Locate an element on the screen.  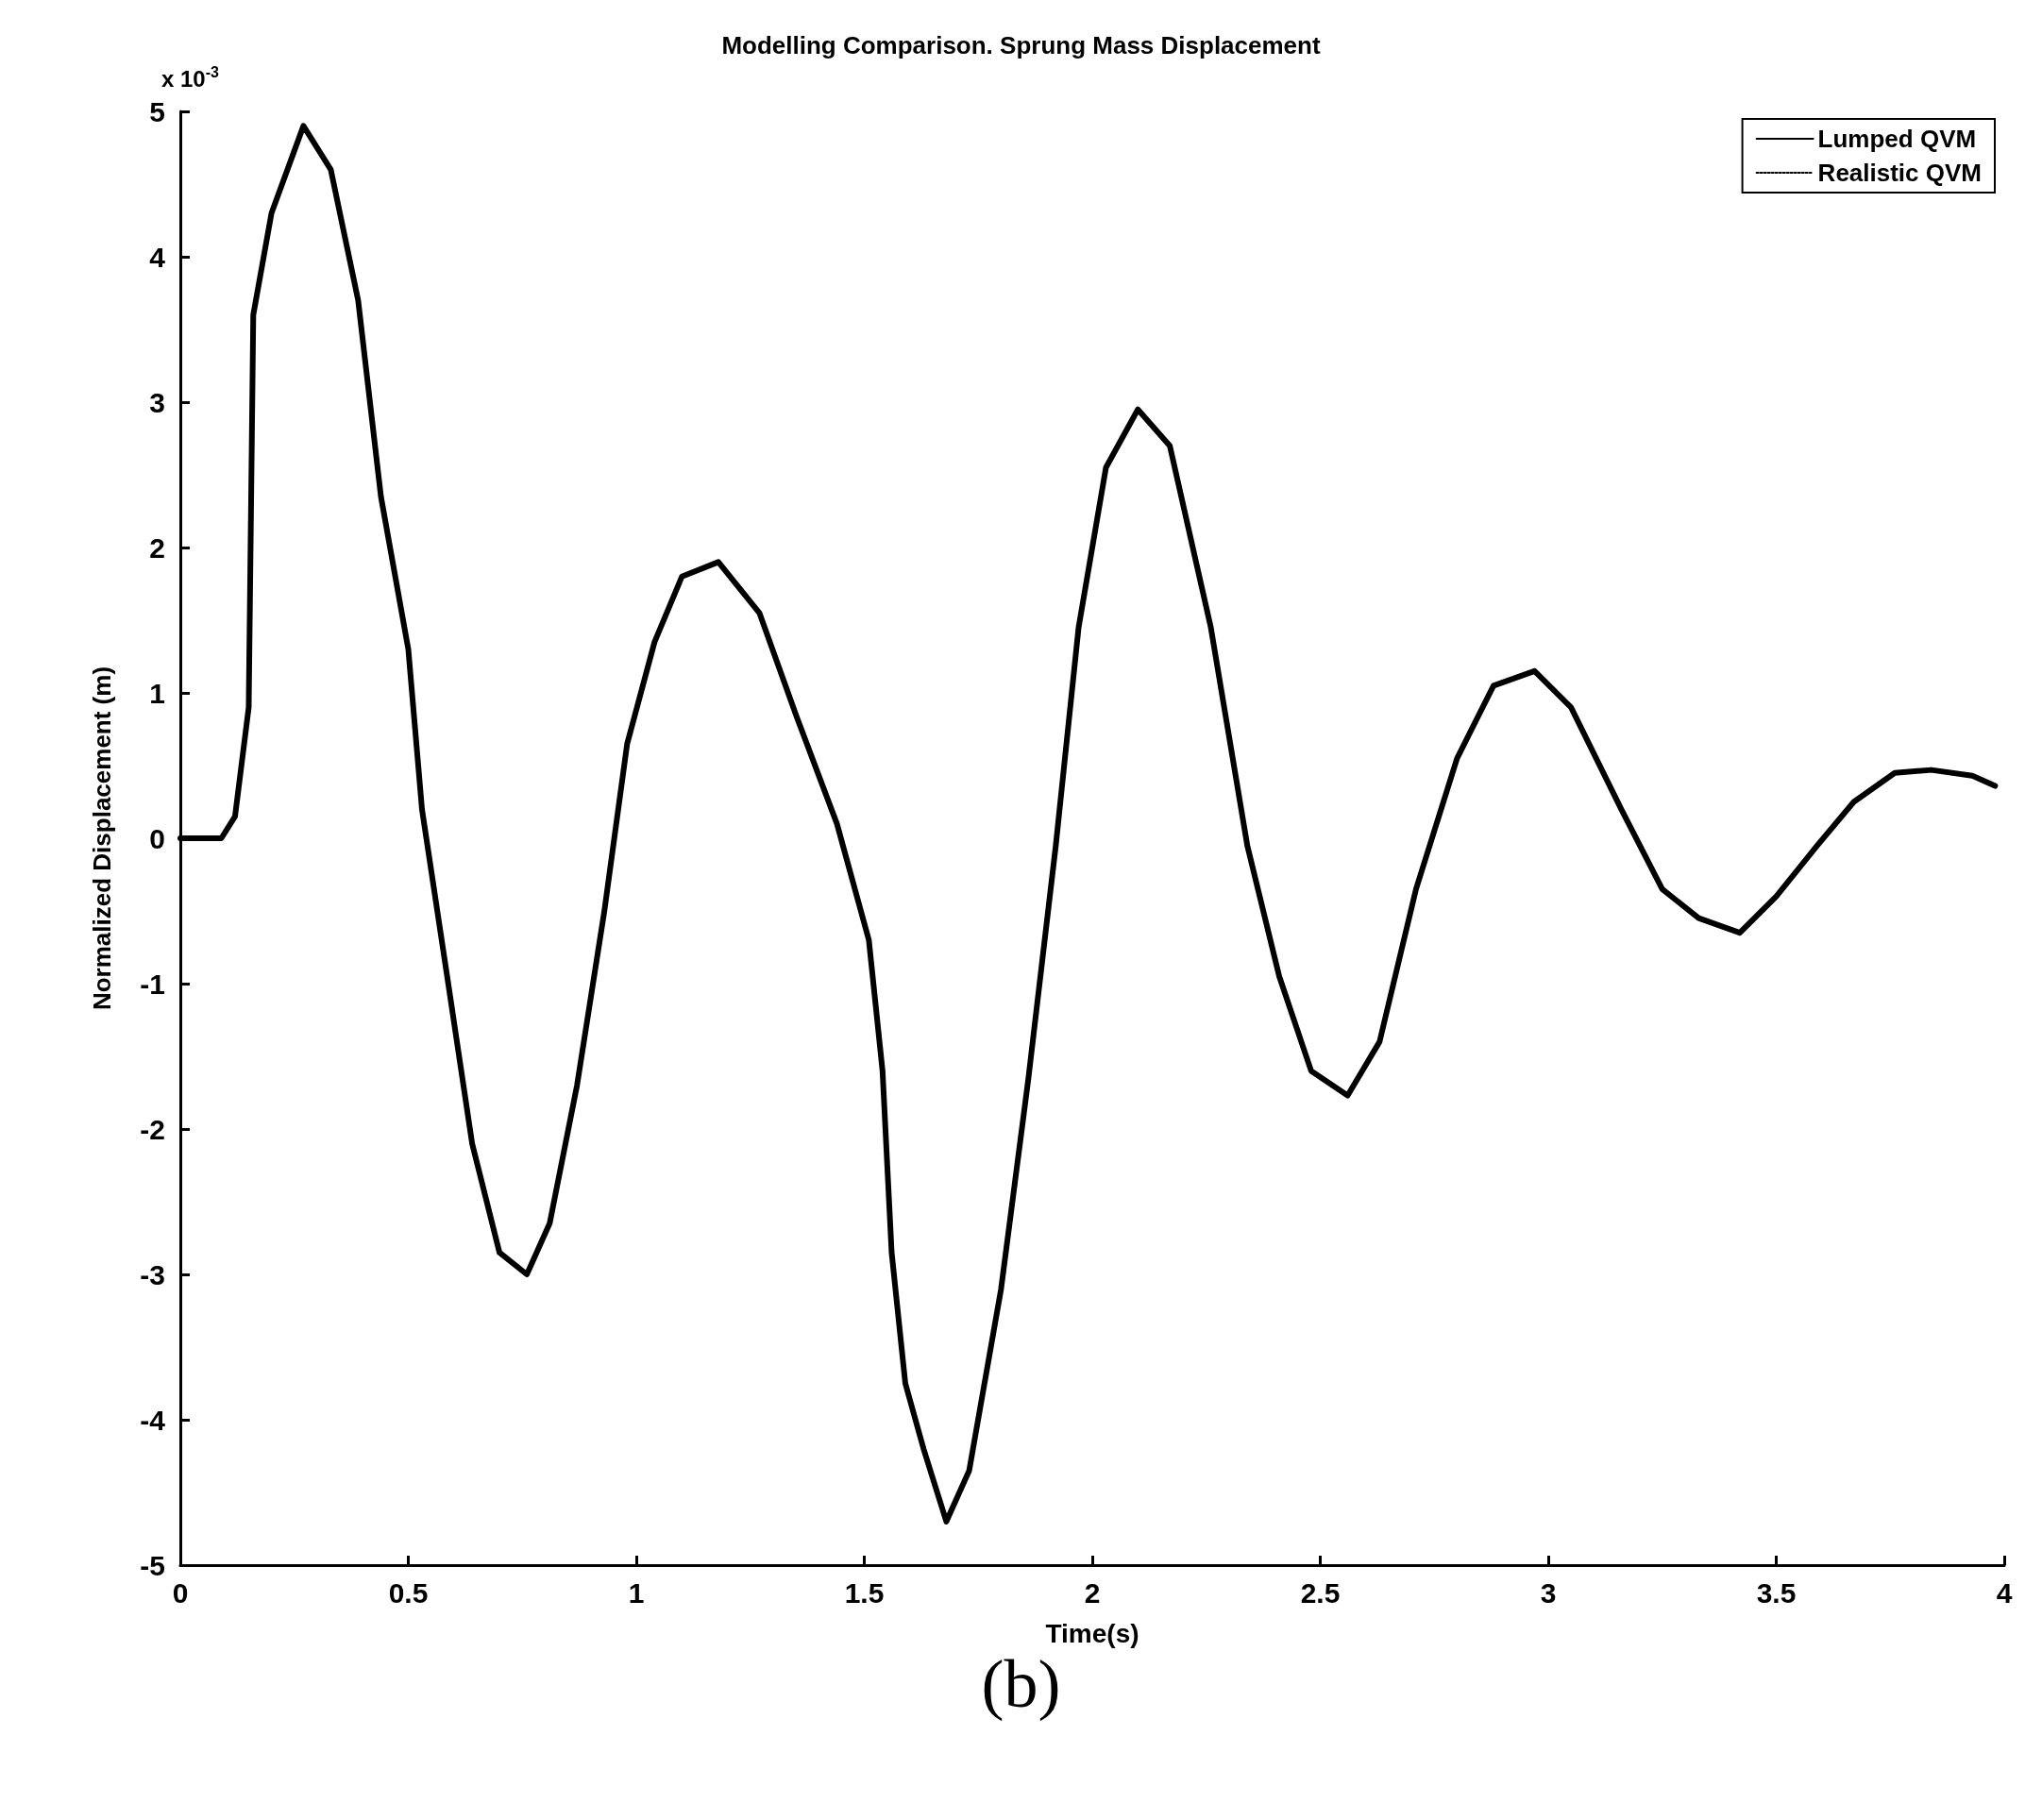
x-tick-label: 1.5 is located at coordinates (864, 1592).